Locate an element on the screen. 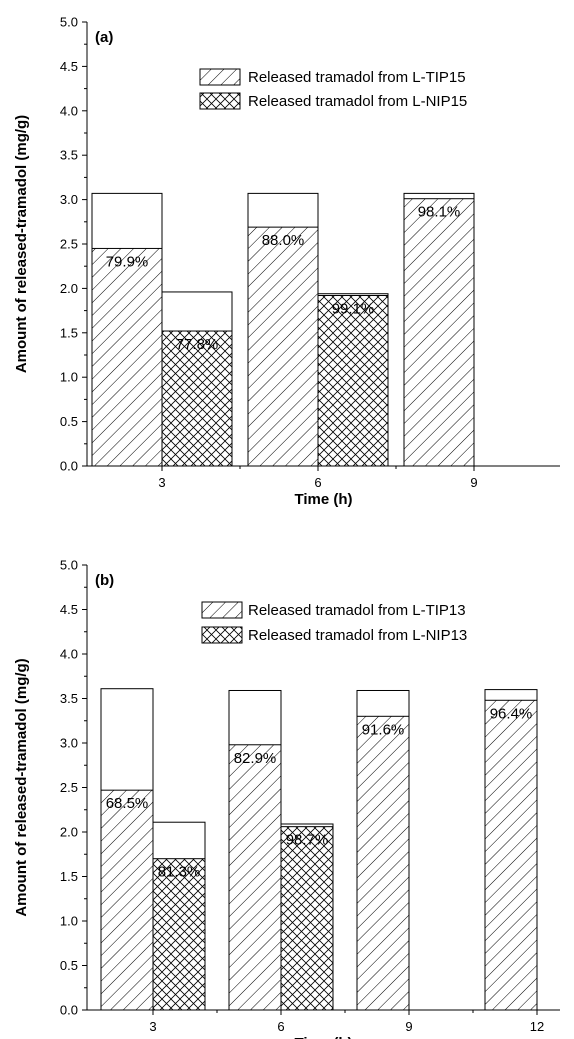  panel-label: (b) is located at coordinates (104, 580).